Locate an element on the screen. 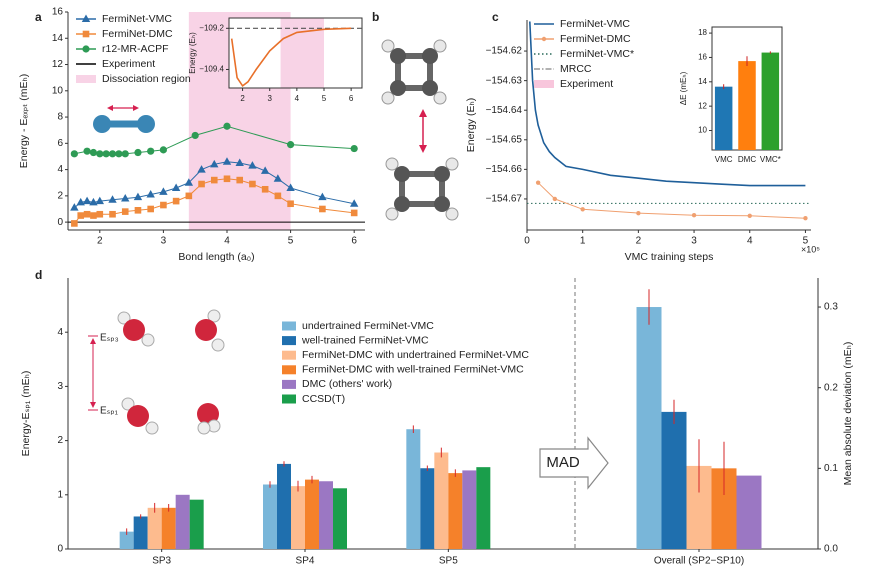 This screenshot has width=871, height=582. y-tick-label: 1 is located at coordinates (60, 494).